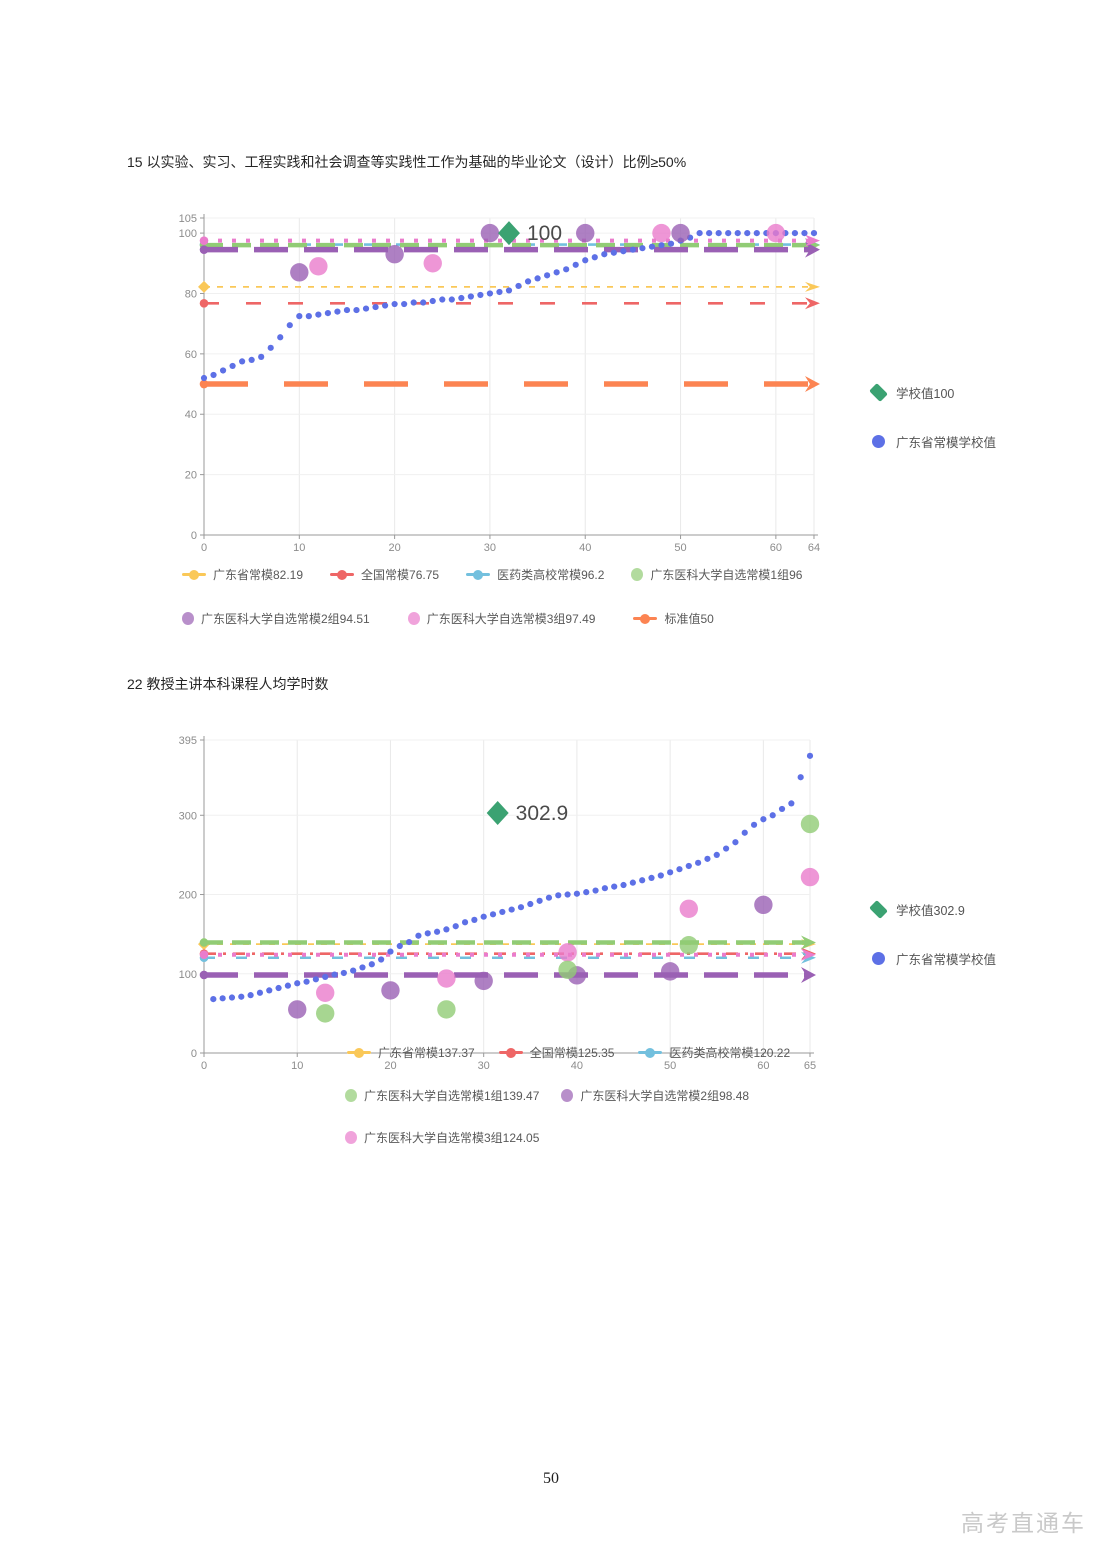 The image size is (1102, 1559). What do you see at coordinates (188, 816) in the screenshot?
I see `svg-text: 300` at bounding box center [188, 816].